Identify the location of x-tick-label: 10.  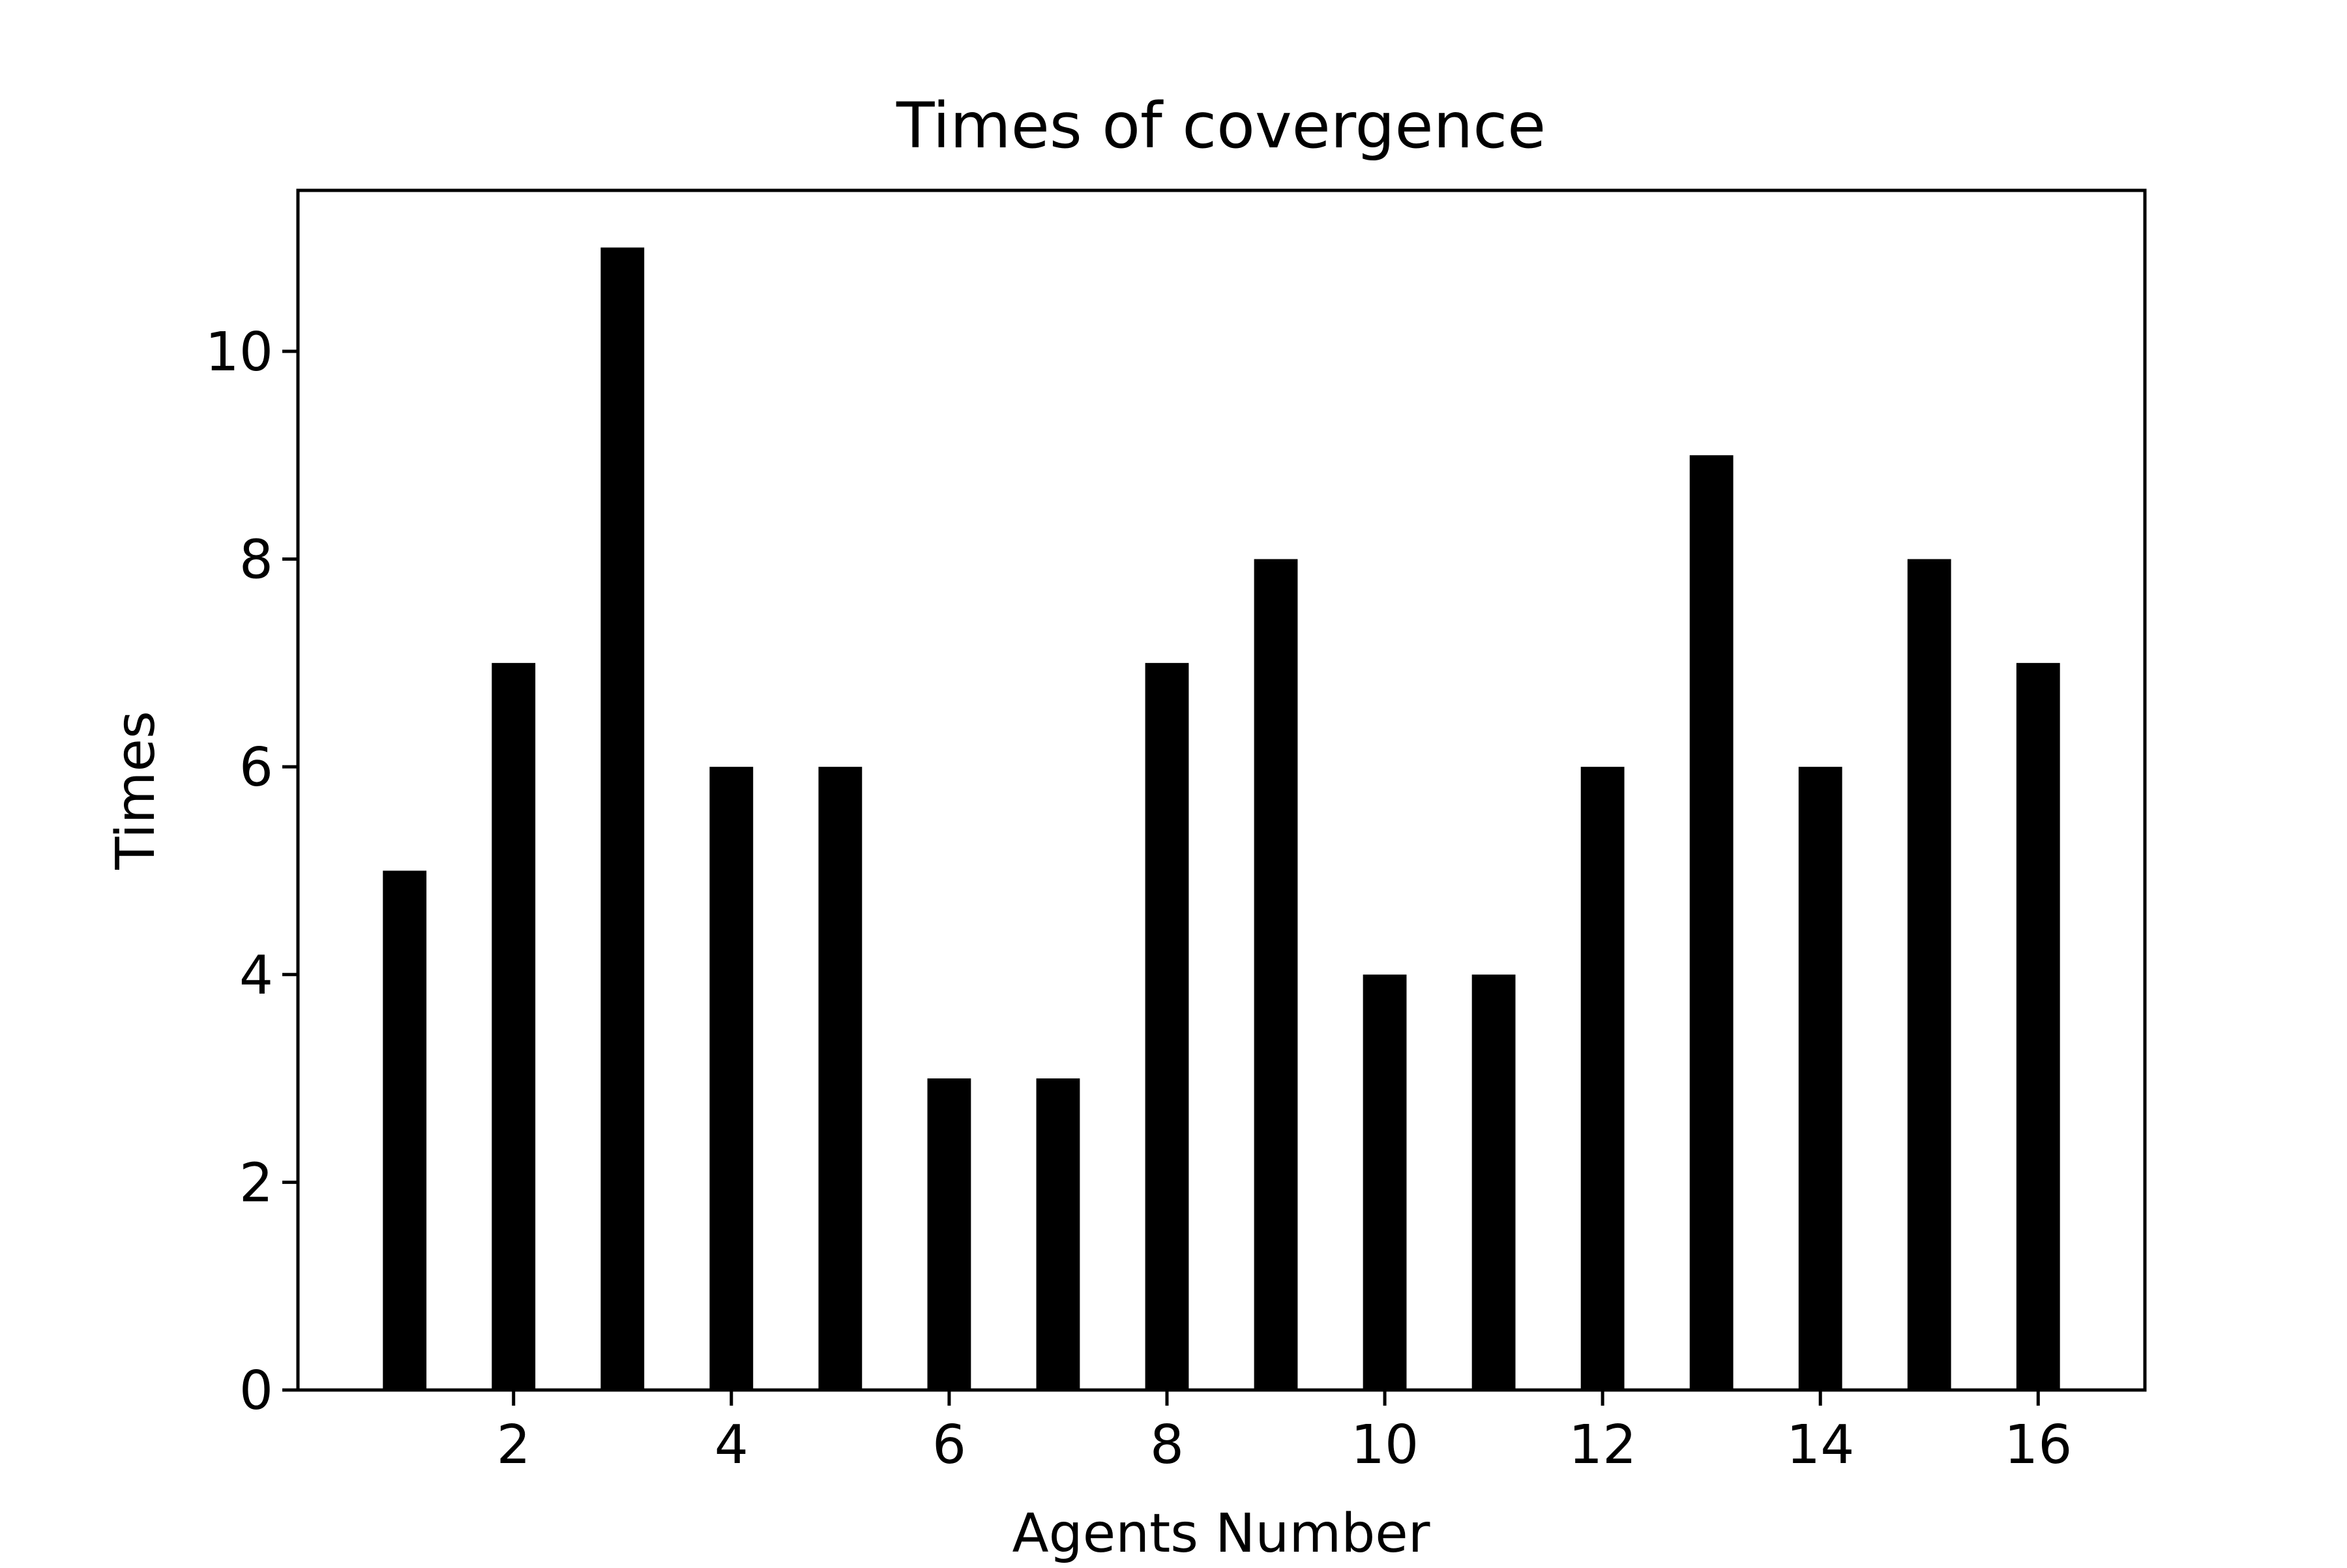
(1385, 1445).